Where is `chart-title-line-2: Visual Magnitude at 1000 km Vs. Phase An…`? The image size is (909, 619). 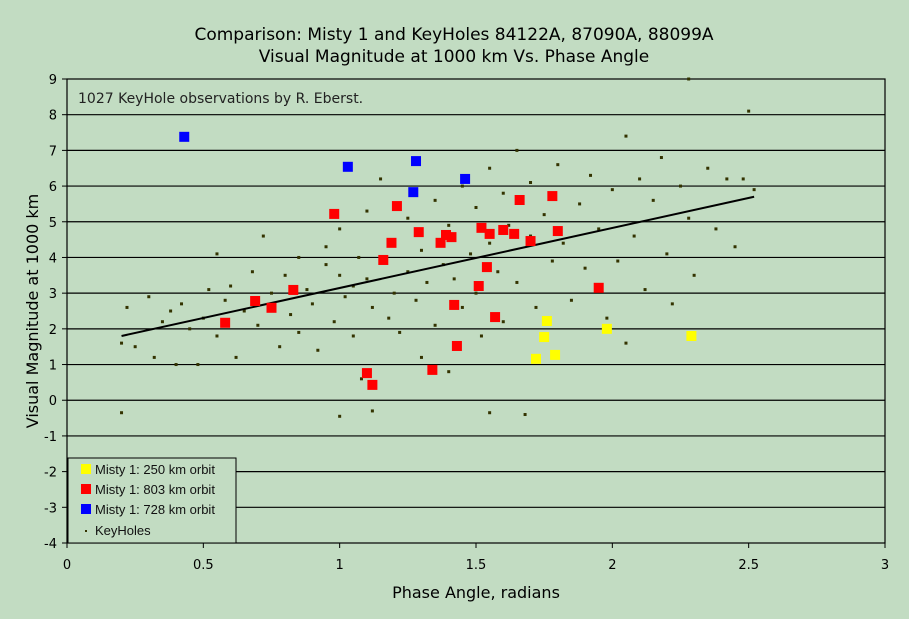
chart-title-line-2: Visual Magnitude at 1000 km Vs. Phase An… is located at coordinates (454, 57).